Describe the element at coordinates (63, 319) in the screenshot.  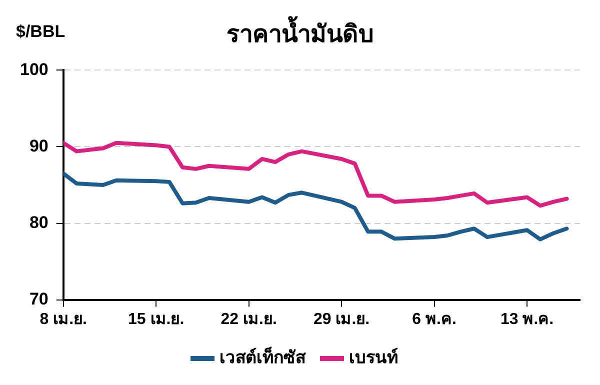
I see `x-tick-label: 8 เม.ย.` at that location.